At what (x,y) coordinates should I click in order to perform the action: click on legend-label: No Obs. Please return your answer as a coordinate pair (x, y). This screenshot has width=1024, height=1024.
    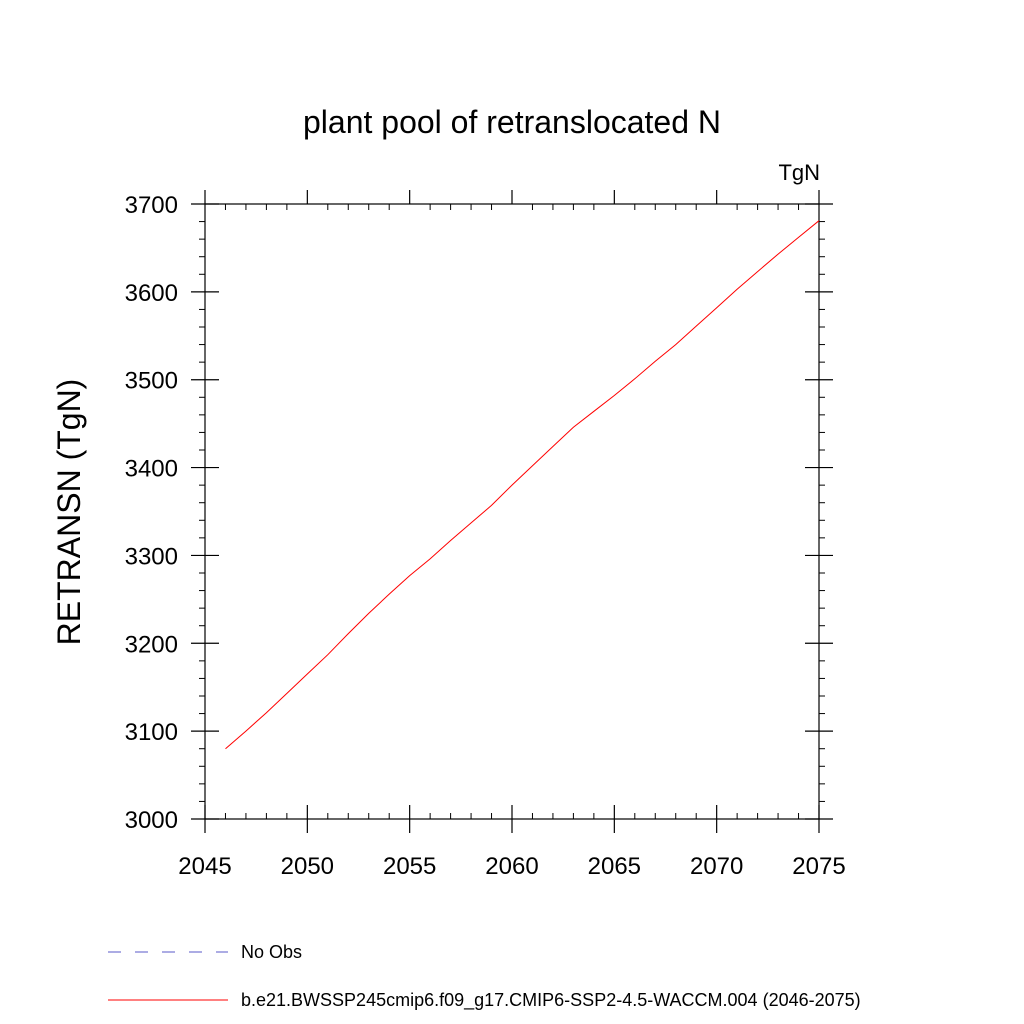
    Looking at the image, I should click on (271, 952).